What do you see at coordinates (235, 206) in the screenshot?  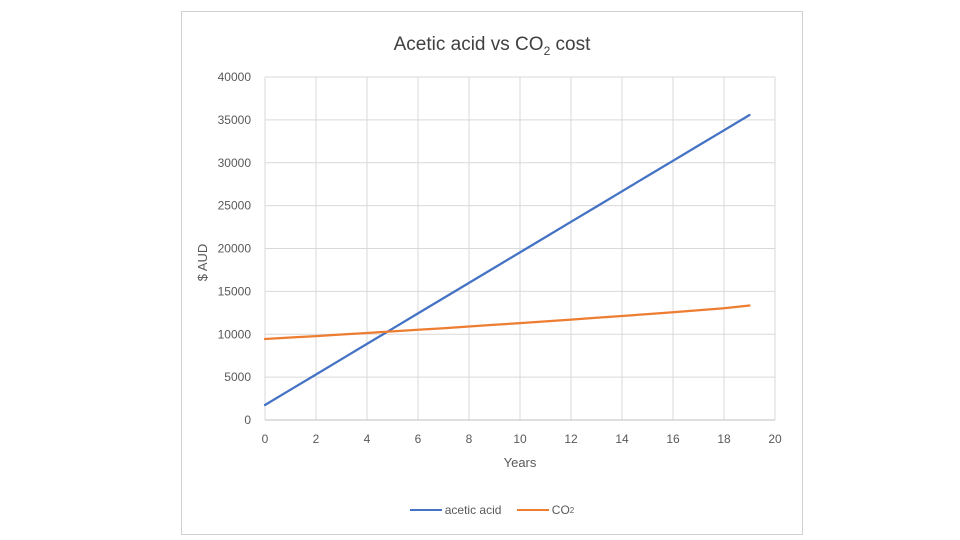 I see `y-tick-label: 25000` at bounding box center [235, 206].